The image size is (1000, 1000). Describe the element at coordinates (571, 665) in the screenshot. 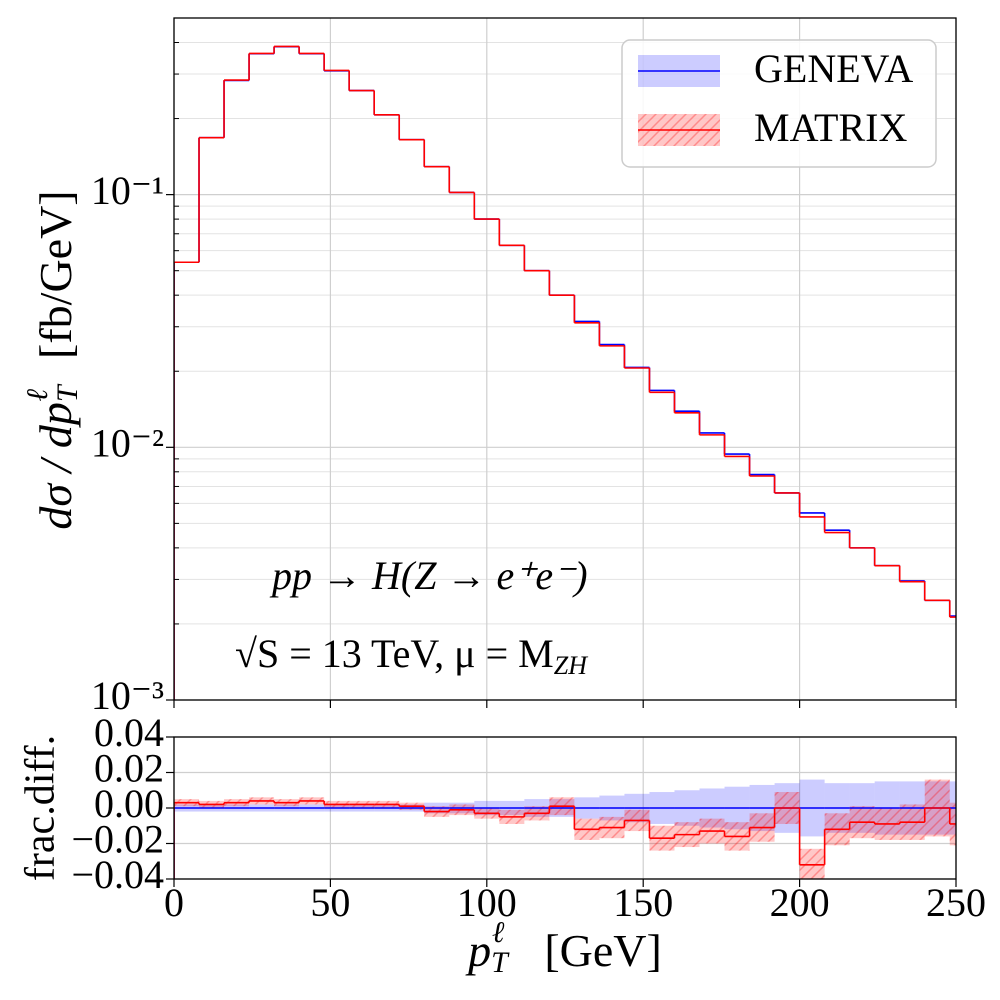

I see `annotation-sub: ZH` at that location.